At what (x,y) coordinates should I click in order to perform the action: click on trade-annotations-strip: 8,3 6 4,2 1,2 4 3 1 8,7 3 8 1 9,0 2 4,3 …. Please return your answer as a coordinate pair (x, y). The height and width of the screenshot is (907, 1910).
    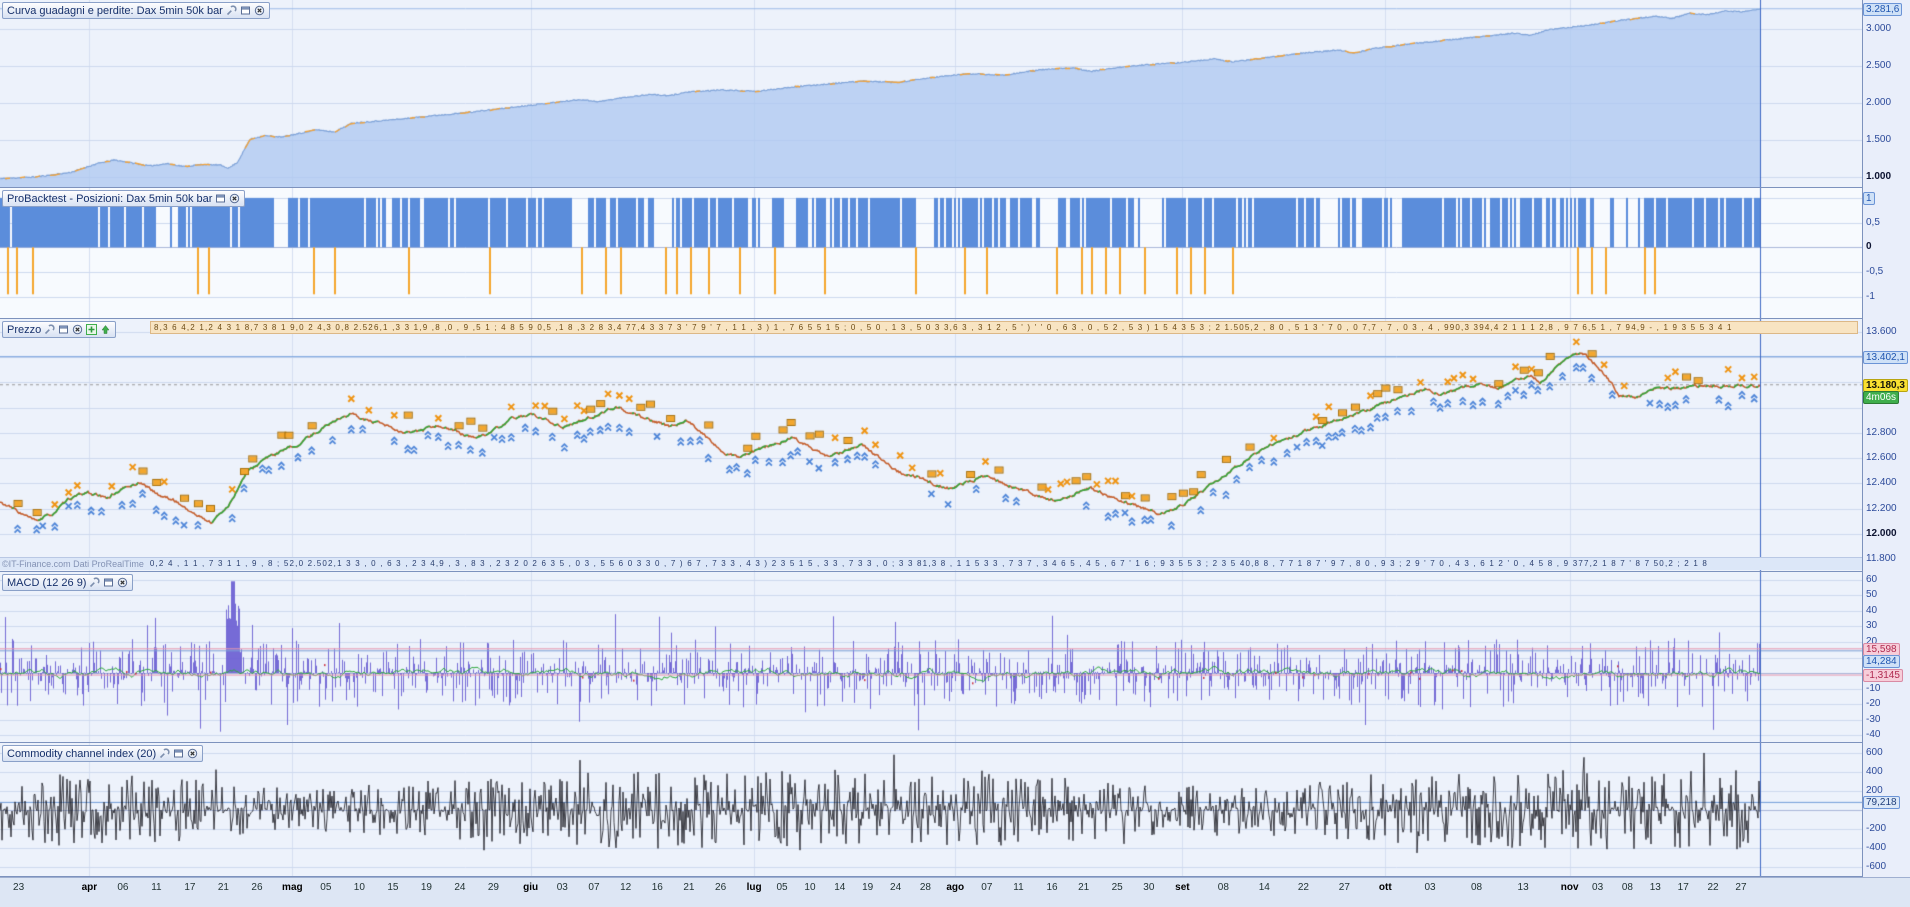
    Looking at the image, I should click on (1004, 327).